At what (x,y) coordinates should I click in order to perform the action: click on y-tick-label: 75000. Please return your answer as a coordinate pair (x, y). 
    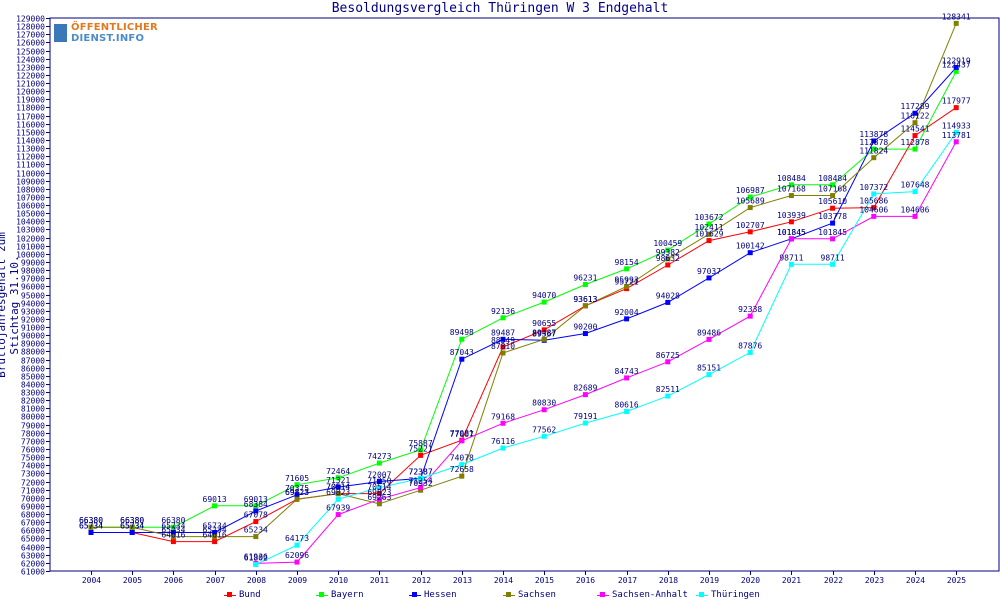
    Looking at the image, I should click on (33, 458).